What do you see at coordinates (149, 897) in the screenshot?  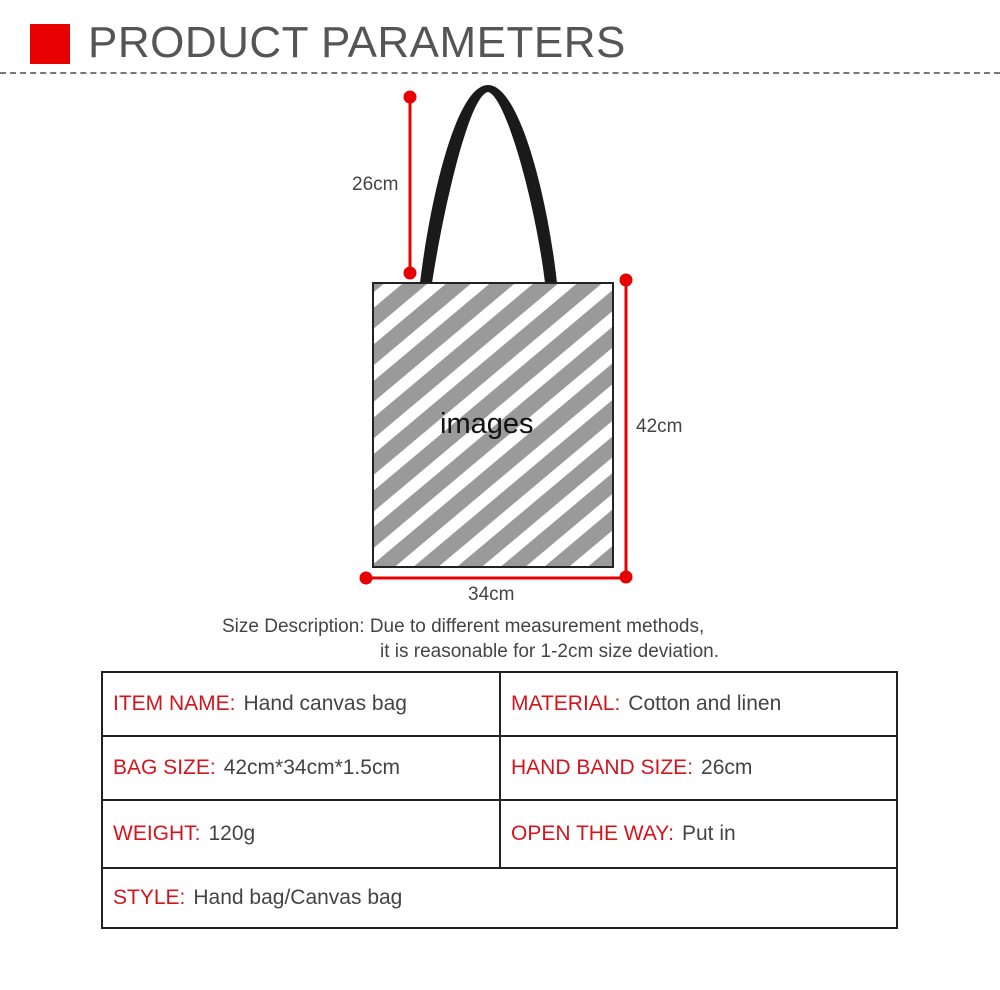 I see `spec-label: STYLE:` at bounding box center [149, 897].